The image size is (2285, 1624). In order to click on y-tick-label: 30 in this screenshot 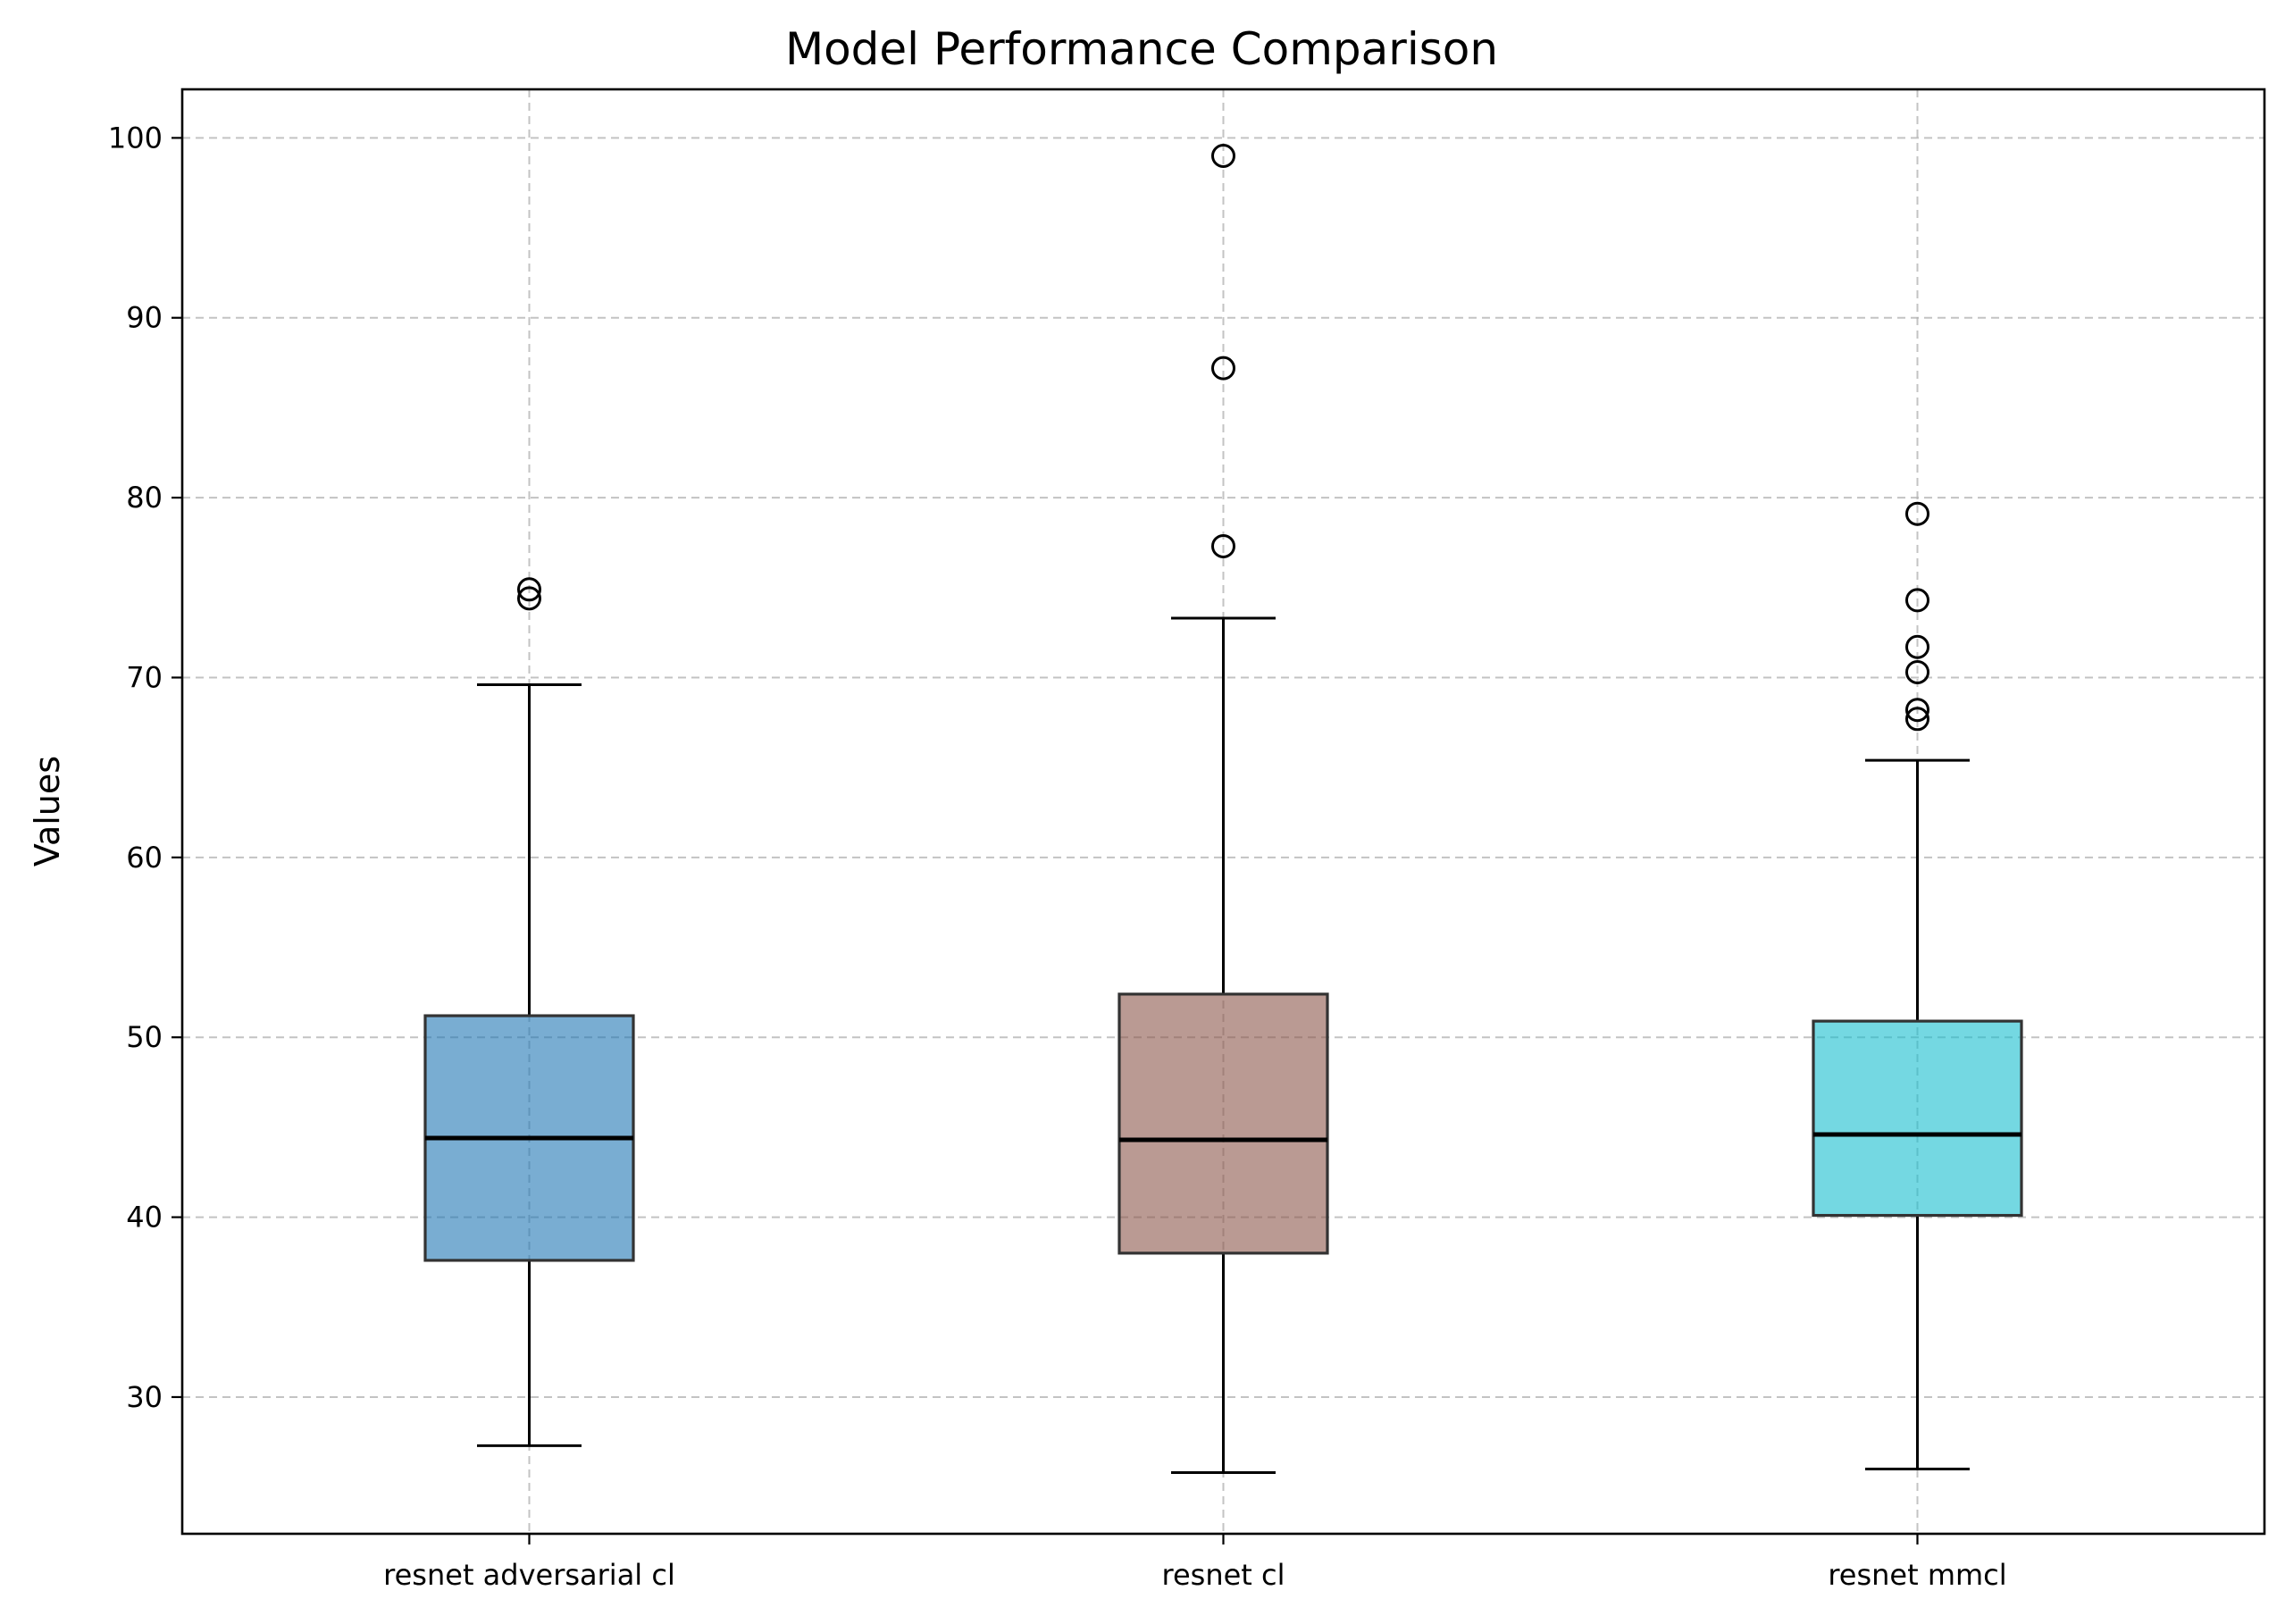, I will do `click(145, 1397)`.